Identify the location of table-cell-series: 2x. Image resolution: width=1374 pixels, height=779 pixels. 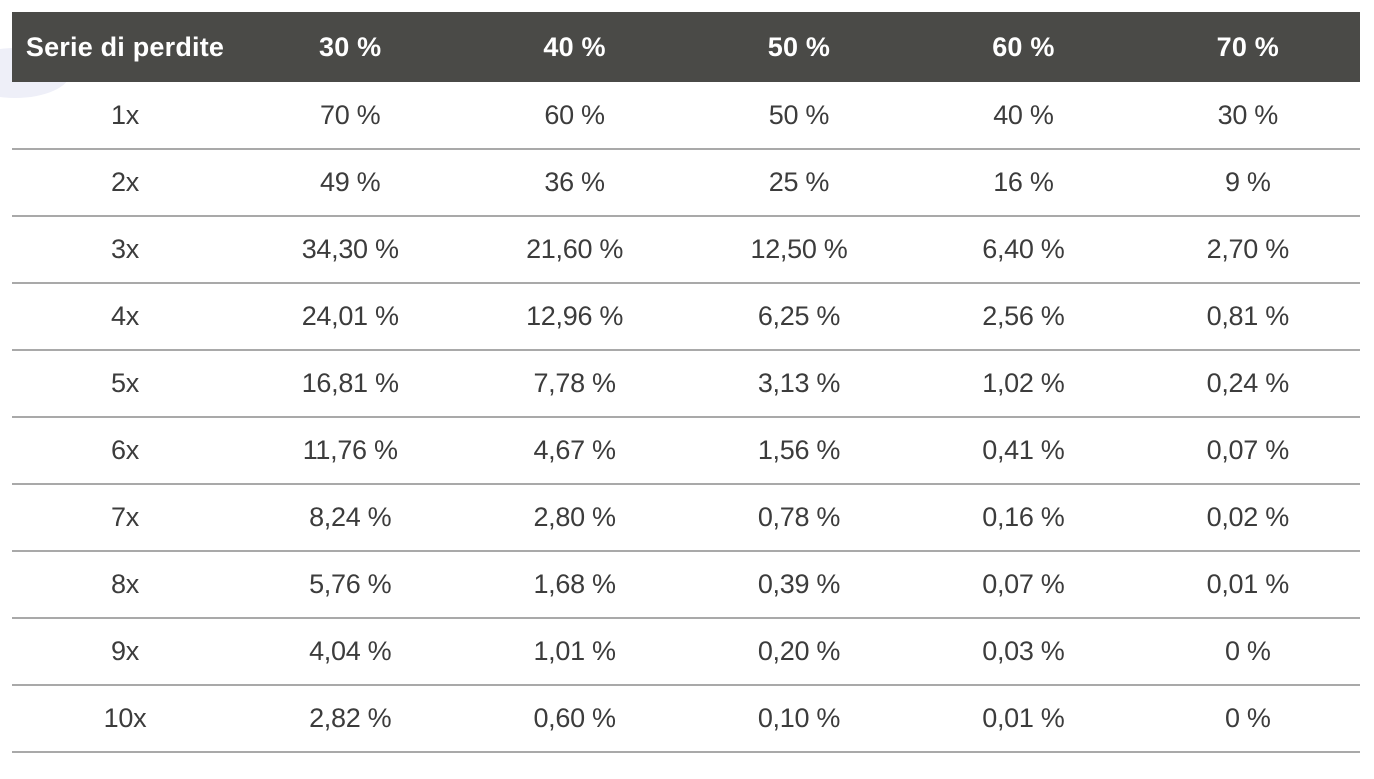
(125, 183).